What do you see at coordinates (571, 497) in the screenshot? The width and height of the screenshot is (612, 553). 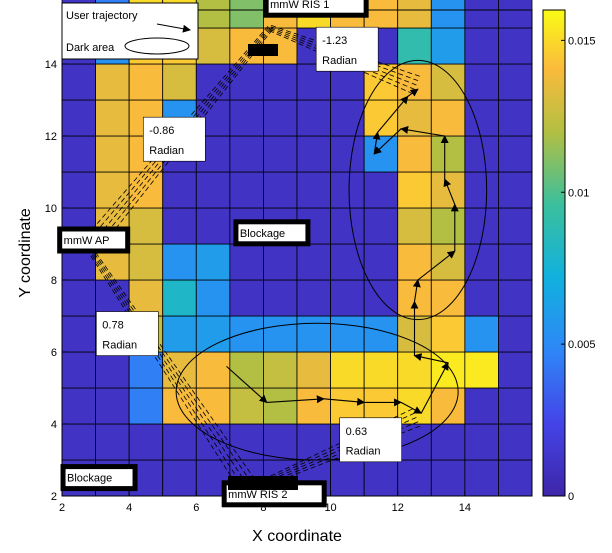 I see `colorbar-tick-label: 0` at bounding box center [571, 497].